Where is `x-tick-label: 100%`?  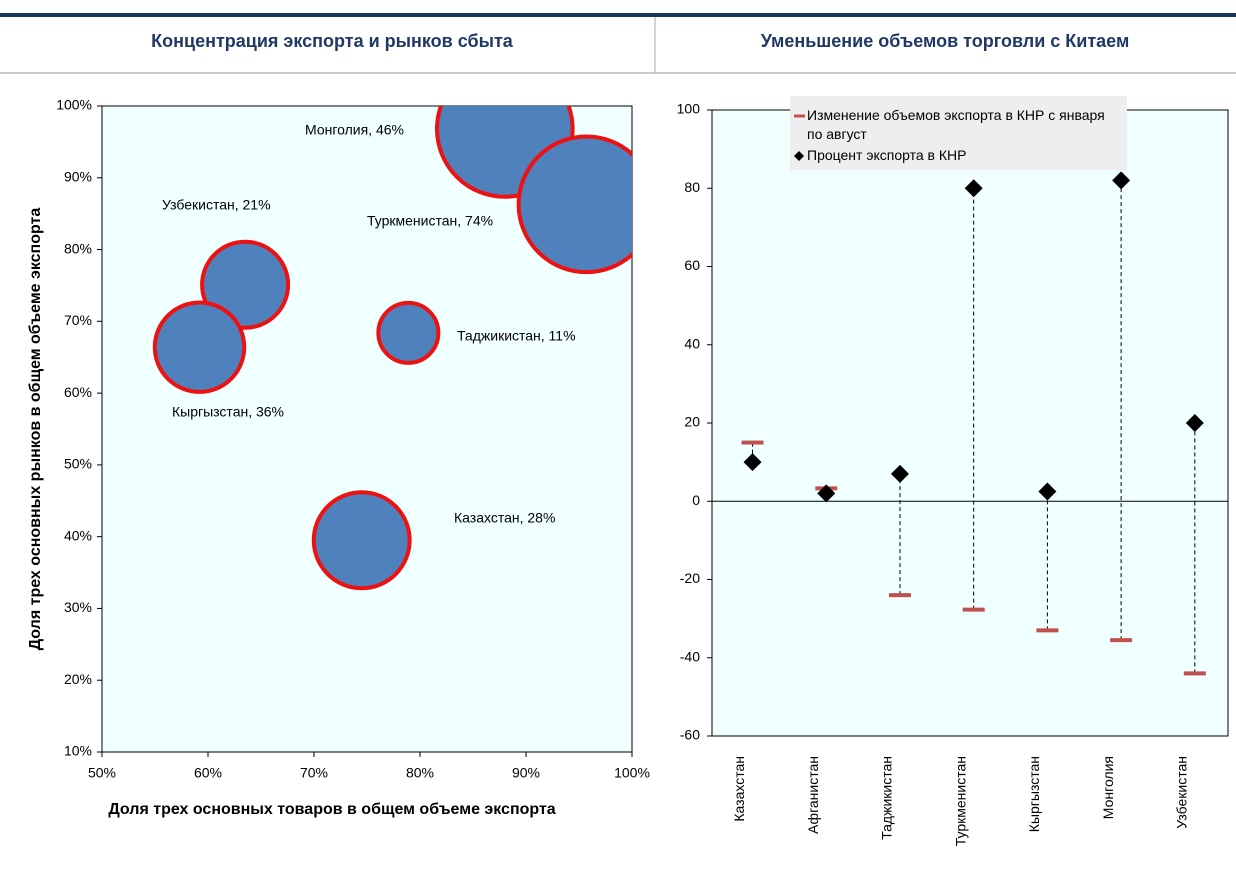
x-tick-label: 100% is located at coordinates (632, 773).